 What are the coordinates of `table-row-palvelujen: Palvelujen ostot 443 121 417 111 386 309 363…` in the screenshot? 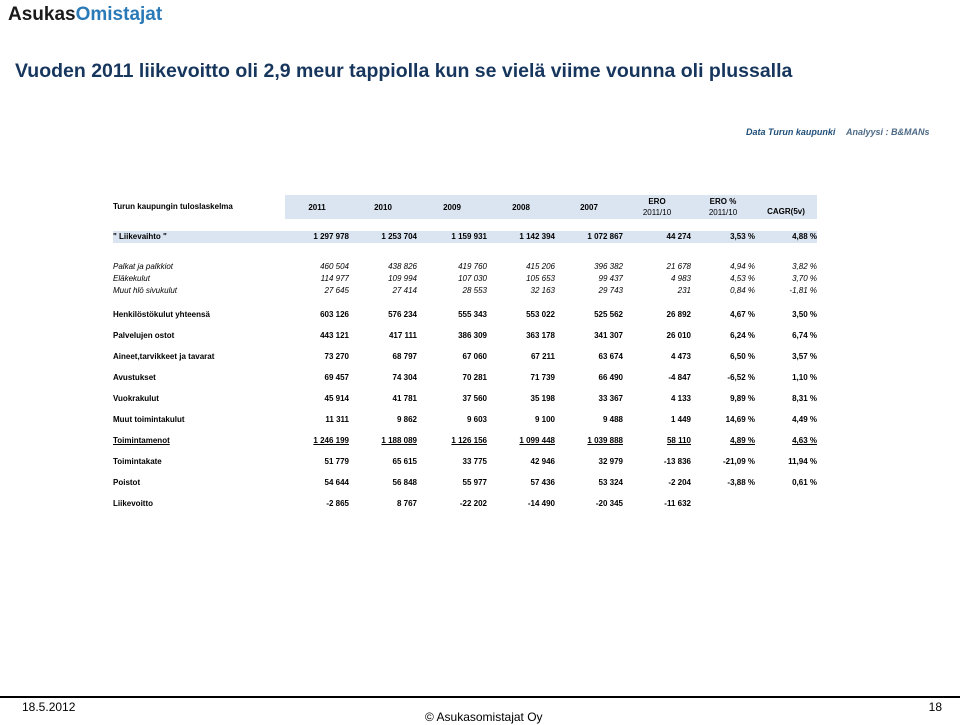 It's located at (465, 336).